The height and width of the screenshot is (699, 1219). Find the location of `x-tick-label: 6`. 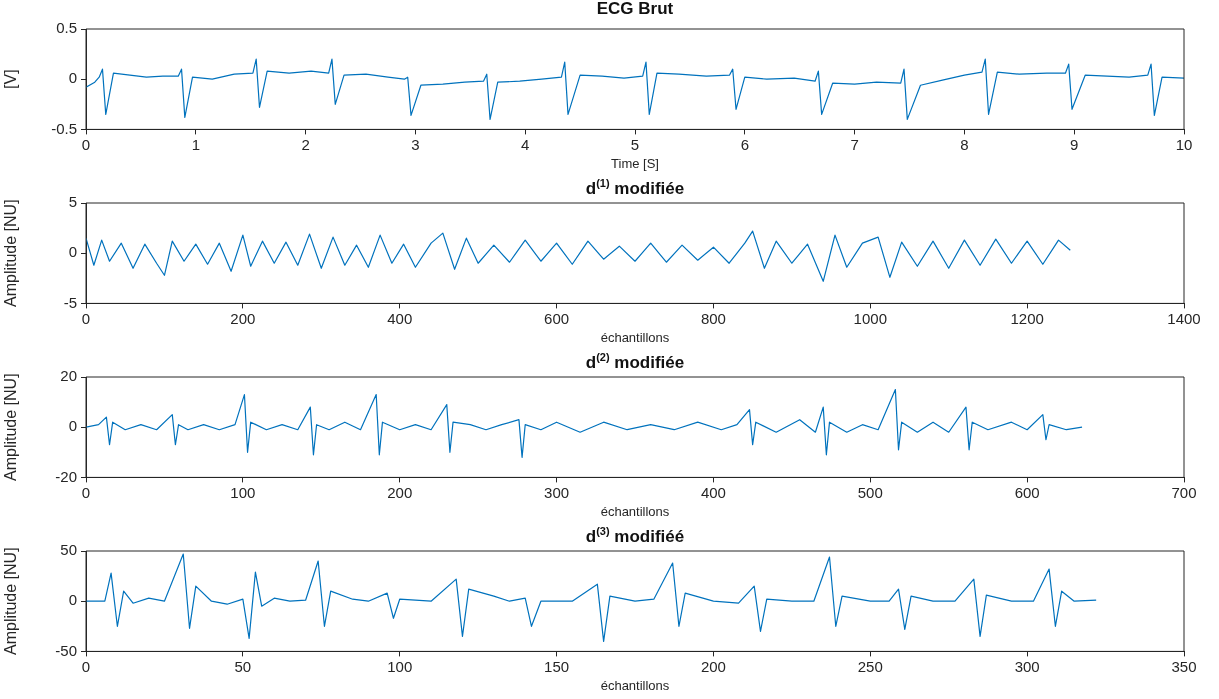

x-tick-label: 6 is located at coordinates (744, 144).